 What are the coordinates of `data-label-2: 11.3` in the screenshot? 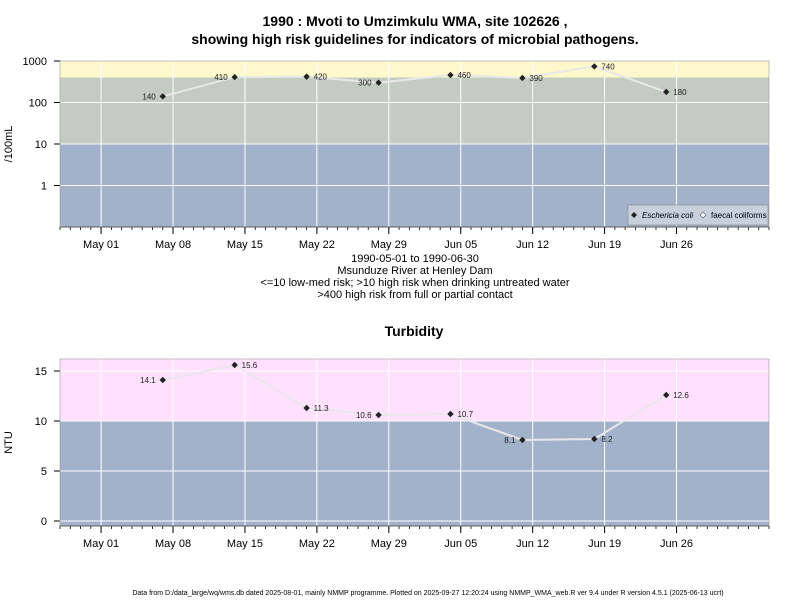 It's located at (322, 408).